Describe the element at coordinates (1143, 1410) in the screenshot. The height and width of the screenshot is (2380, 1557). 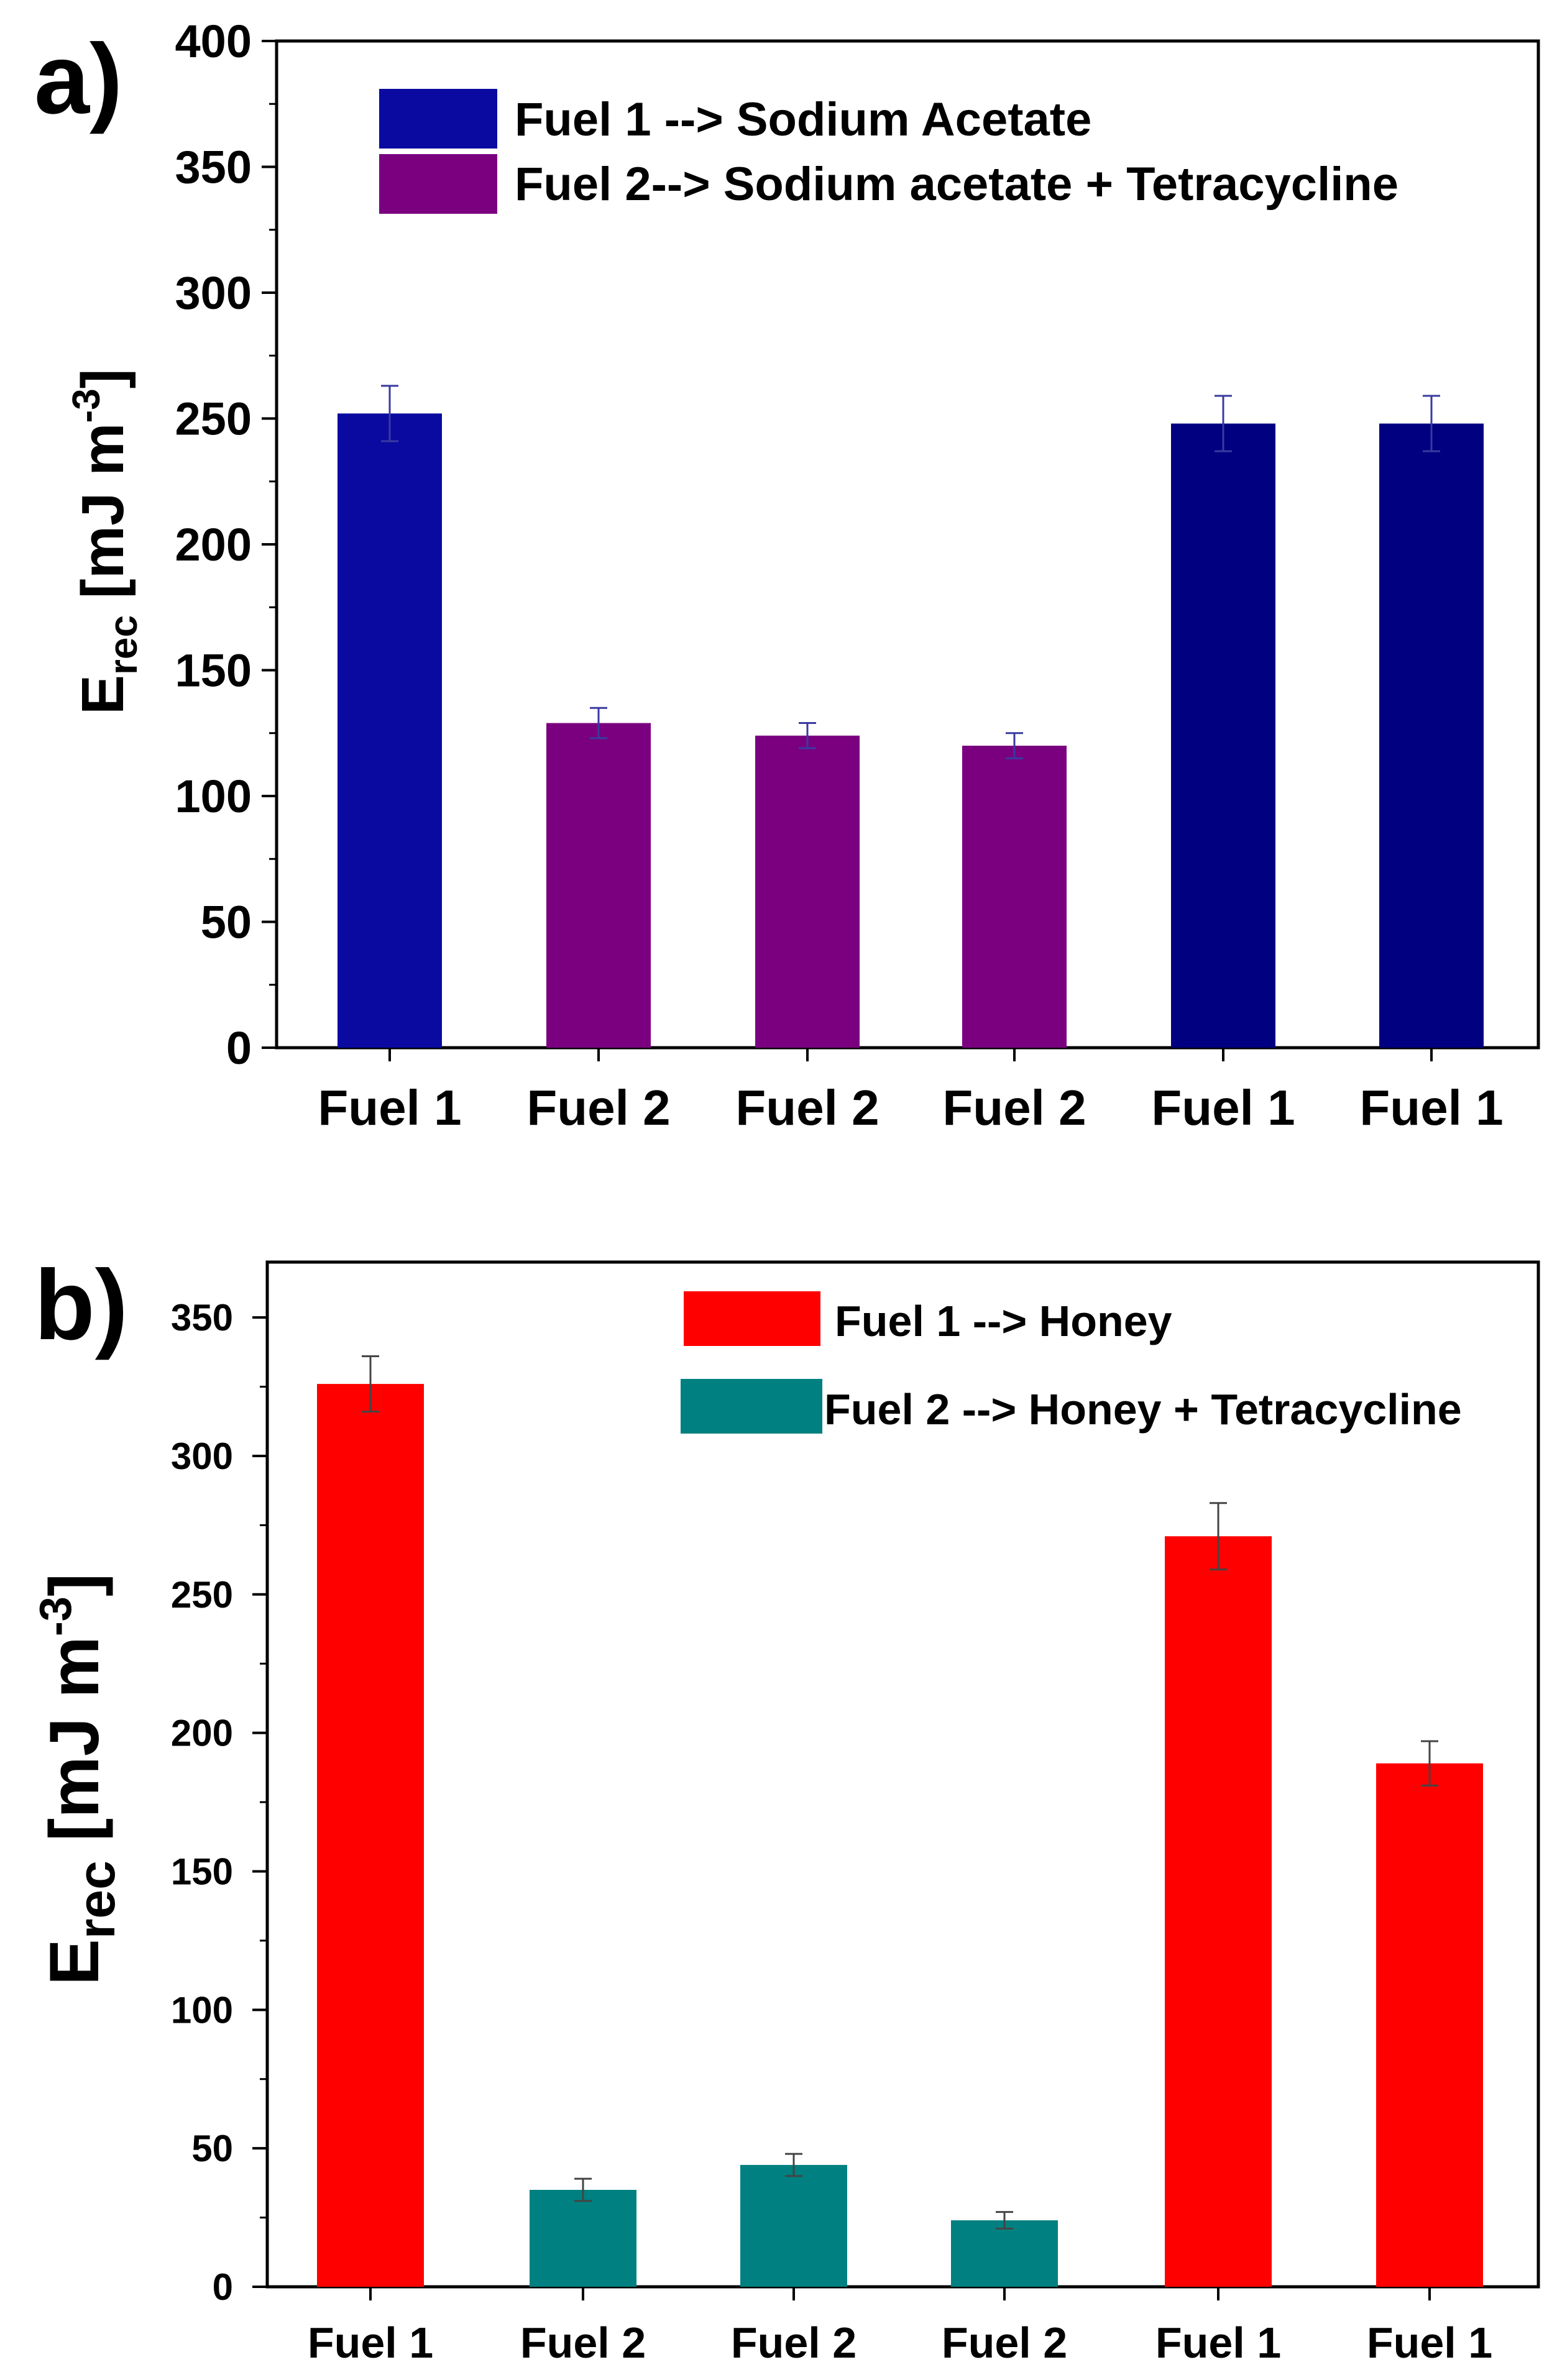
I see `panel-b-legend-label-fuel-2: Fuel 2 --> Honey + Tetracycline` at that location.